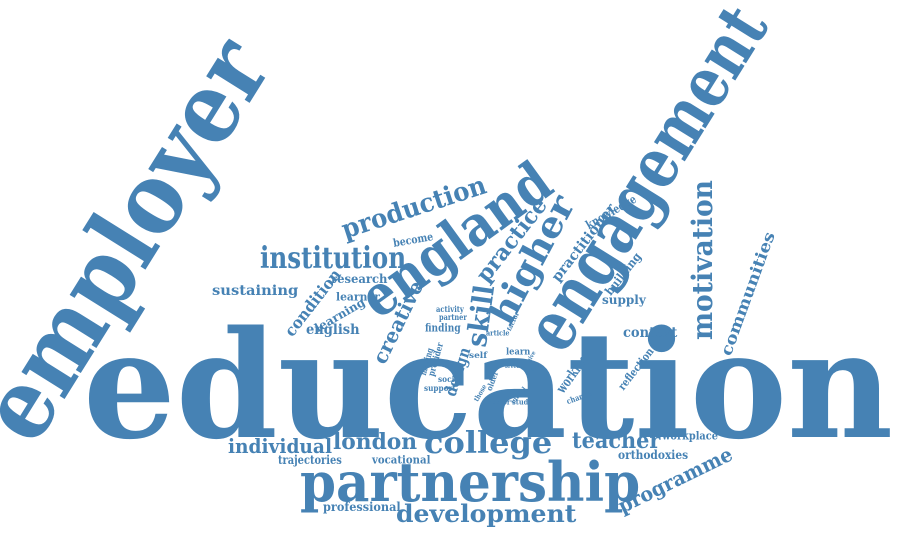 The width and height of the screenshot is (900, 538). What do you see at coordinates (518, 352) in the screenshot?
I see `word-learn: learn` at bounding box center [518, 352].